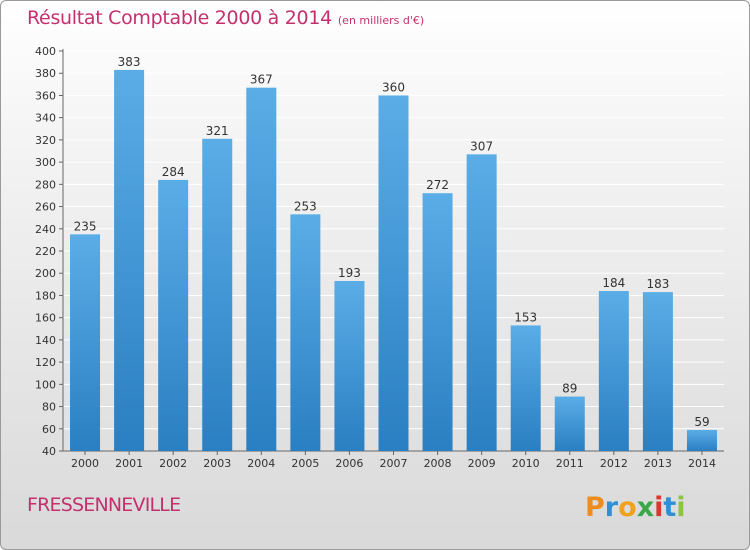 The image size is (750, 550). I want to click on bar-2004, so click(261, 269).